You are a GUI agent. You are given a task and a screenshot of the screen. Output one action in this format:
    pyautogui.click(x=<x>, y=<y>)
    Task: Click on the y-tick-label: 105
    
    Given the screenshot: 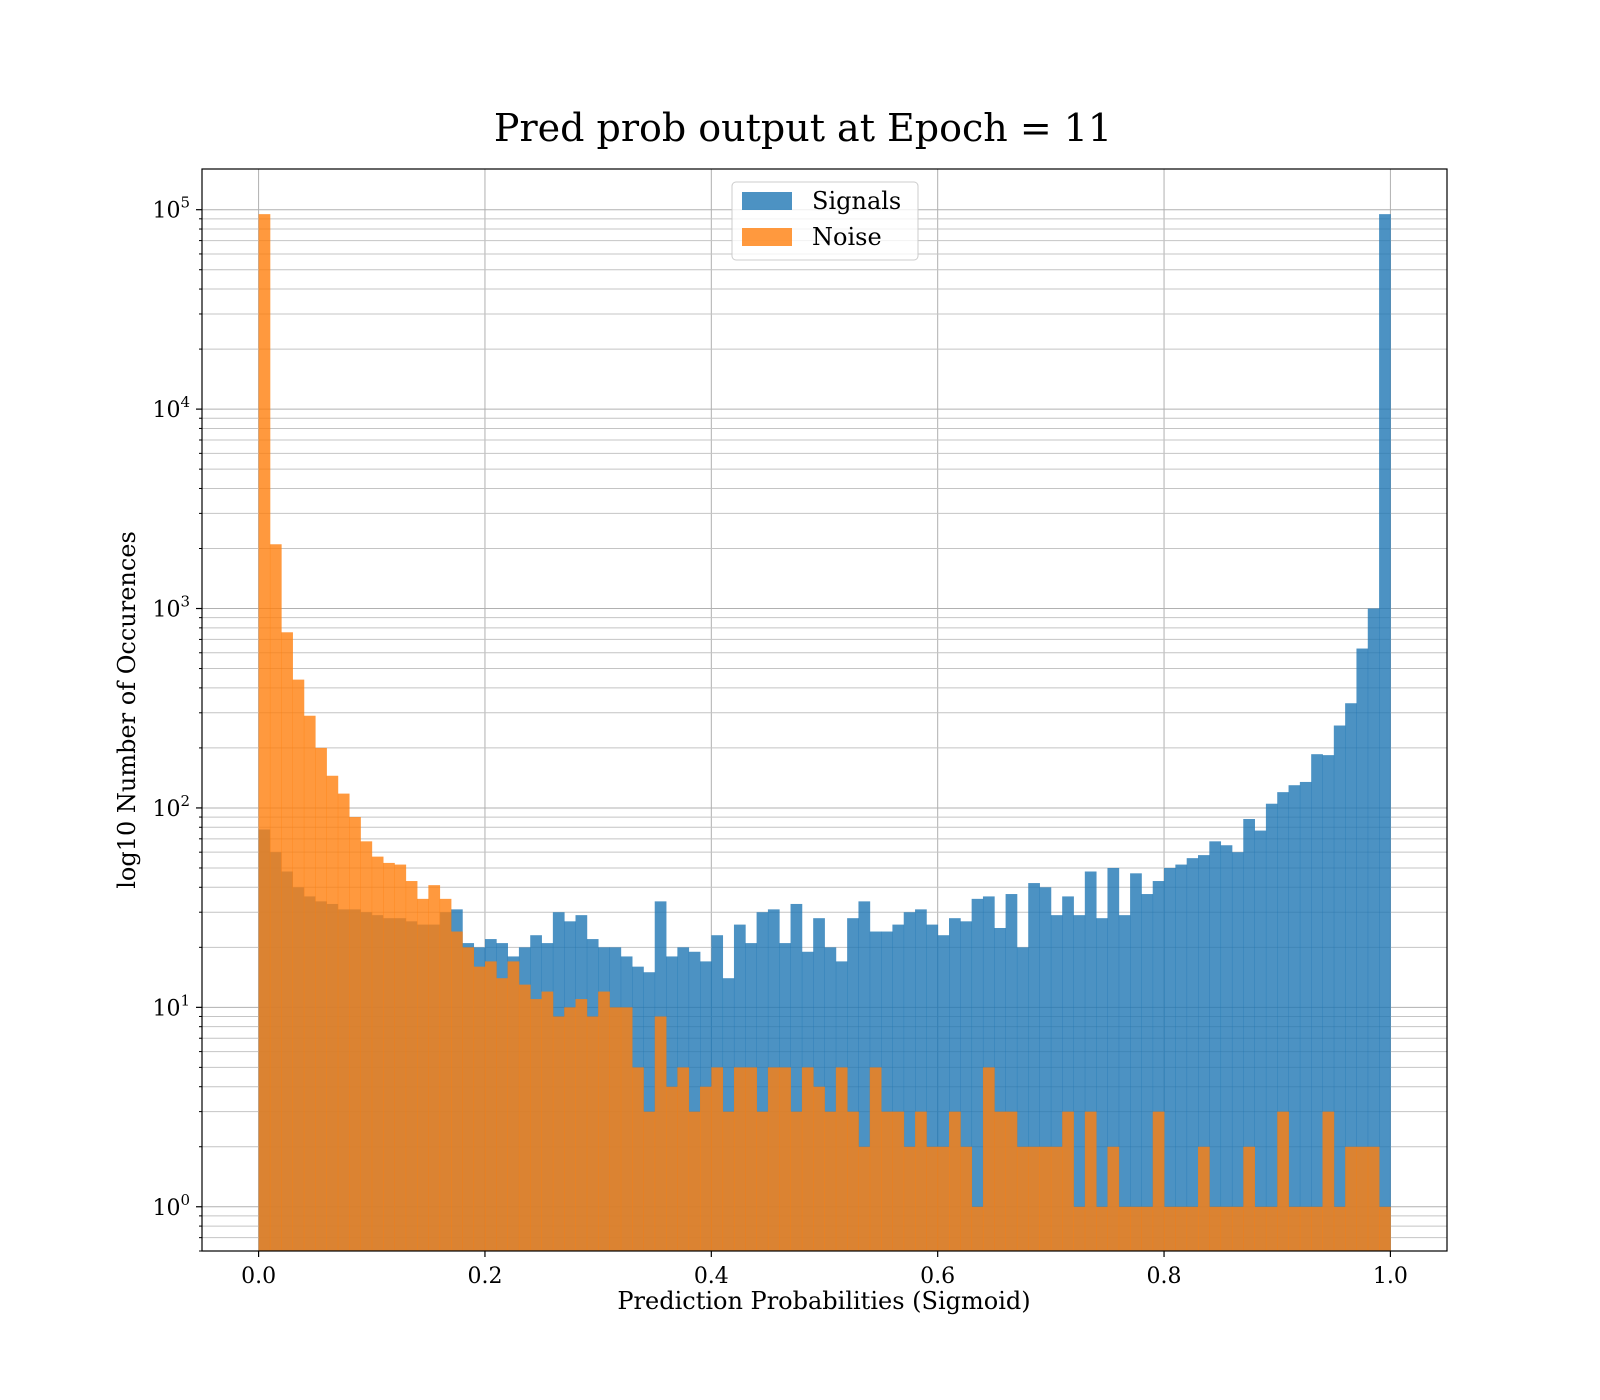 What is the action you would take?
    pyautogui.click(x=171, y=209)
    